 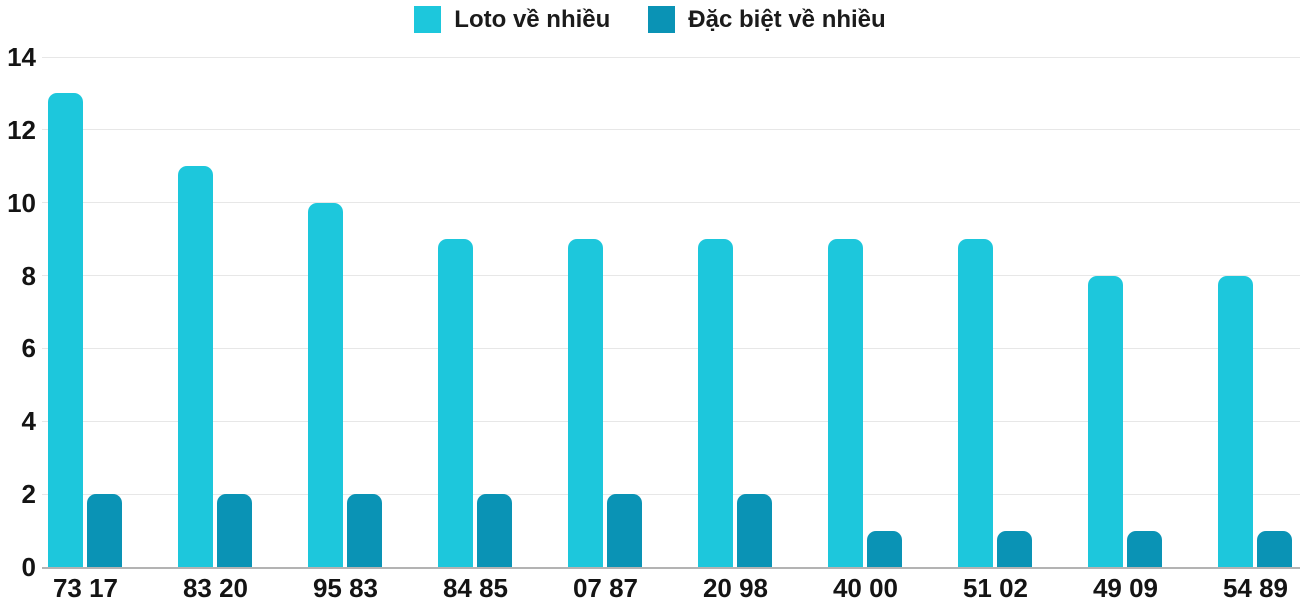 I want to click on legend-label-loto: Loto về nhiều, so click(x=532, y=19).